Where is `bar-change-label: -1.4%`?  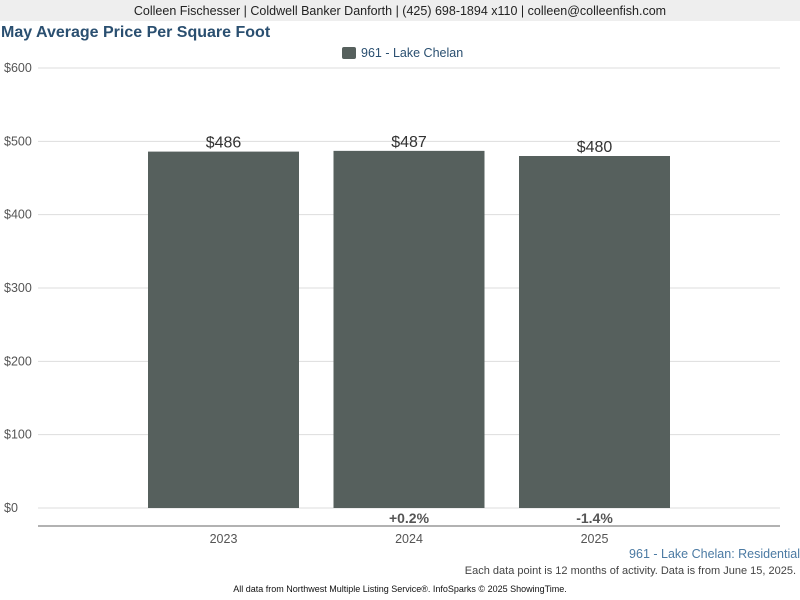
bar-change-label: -1.4% is located at coordinates (594, 518).